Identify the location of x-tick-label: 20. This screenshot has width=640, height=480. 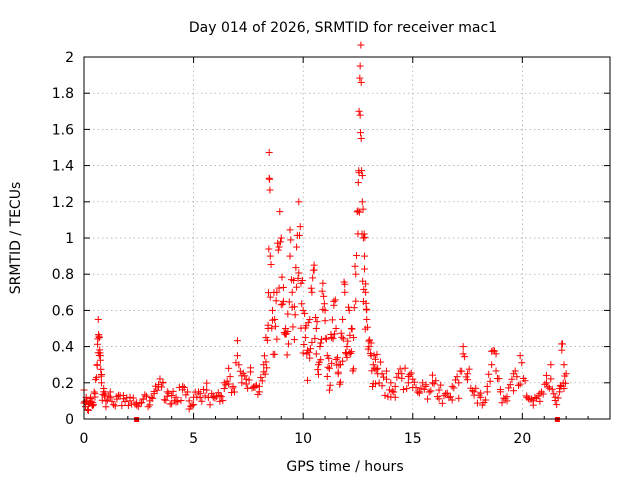
(522, 439).